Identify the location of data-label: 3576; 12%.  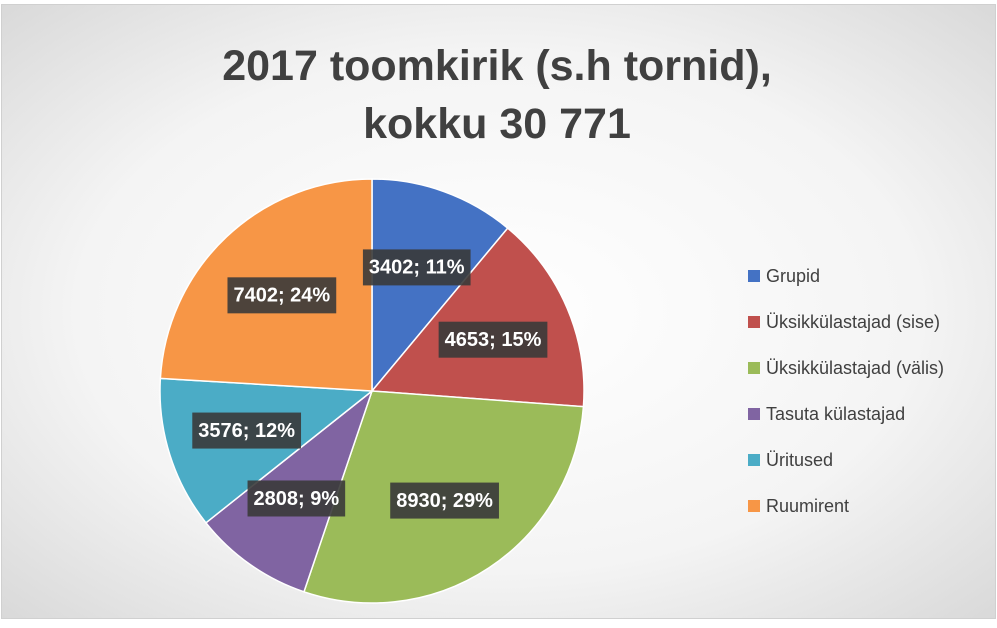
(246, 431).